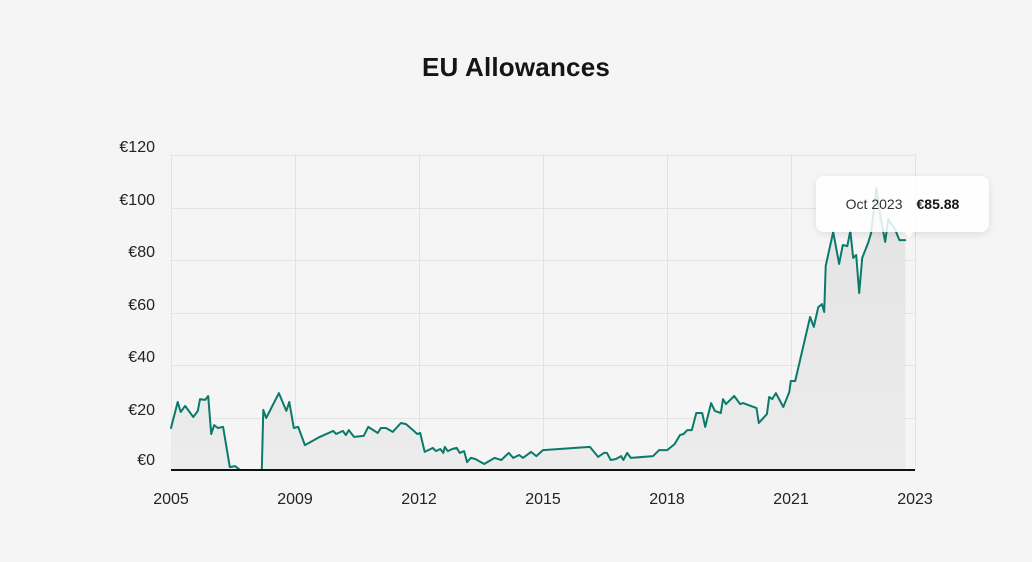  What do you see at coordinates (141, 357) in the screenshot?
I see `y-tick-label: €40` at bounding box center [141, 357].